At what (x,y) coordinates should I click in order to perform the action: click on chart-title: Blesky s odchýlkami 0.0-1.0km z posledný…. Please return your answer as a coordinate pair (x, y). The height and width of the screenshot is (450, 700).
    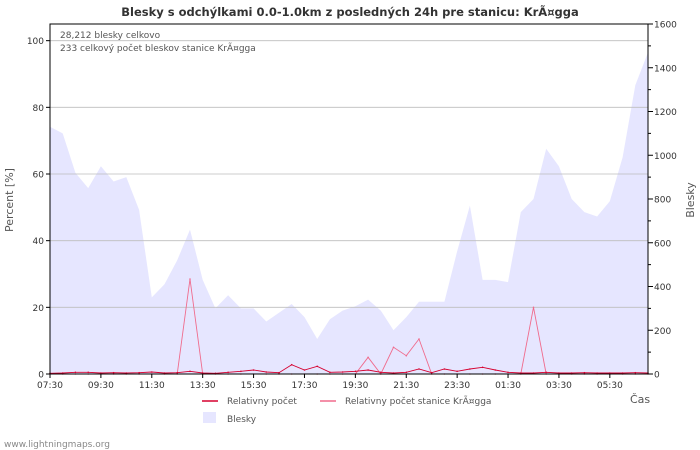
    Looking at the image, I should click on (350, 11).